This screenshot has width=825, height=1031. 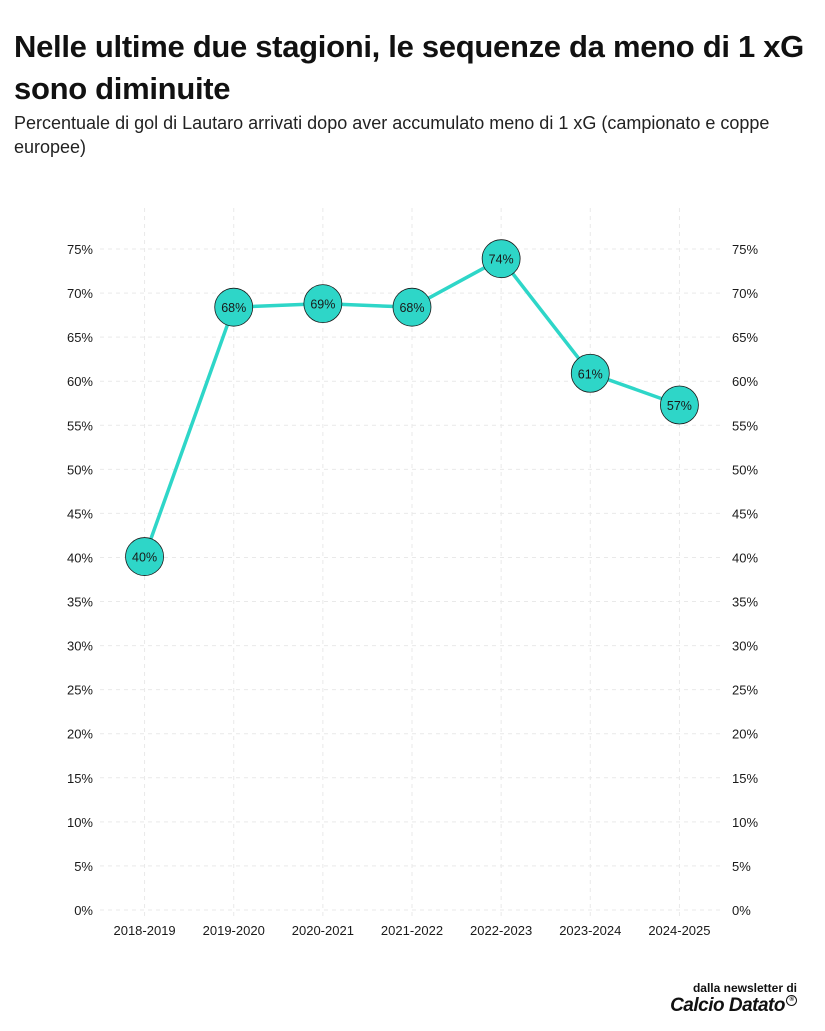 What do you see at coordinates (80, 822) in the screenshot?
I see `y-tick-label-left: 10%` at bounding box center [80, 822].